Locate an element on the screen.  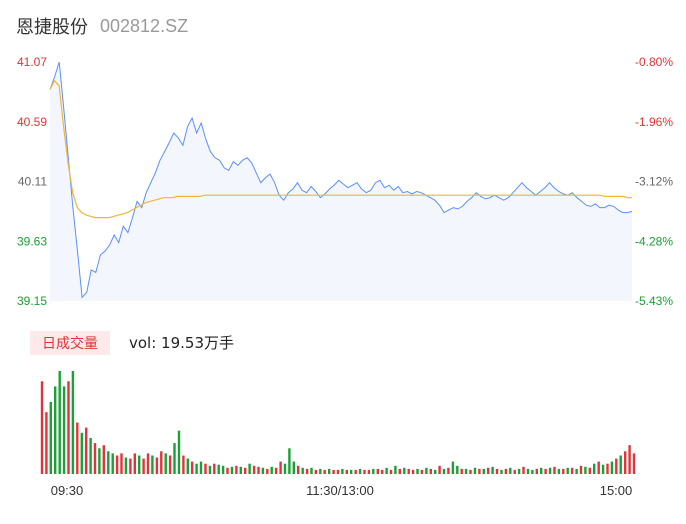
y-tick-label: 39.63 is located at coordinates (32, 241).